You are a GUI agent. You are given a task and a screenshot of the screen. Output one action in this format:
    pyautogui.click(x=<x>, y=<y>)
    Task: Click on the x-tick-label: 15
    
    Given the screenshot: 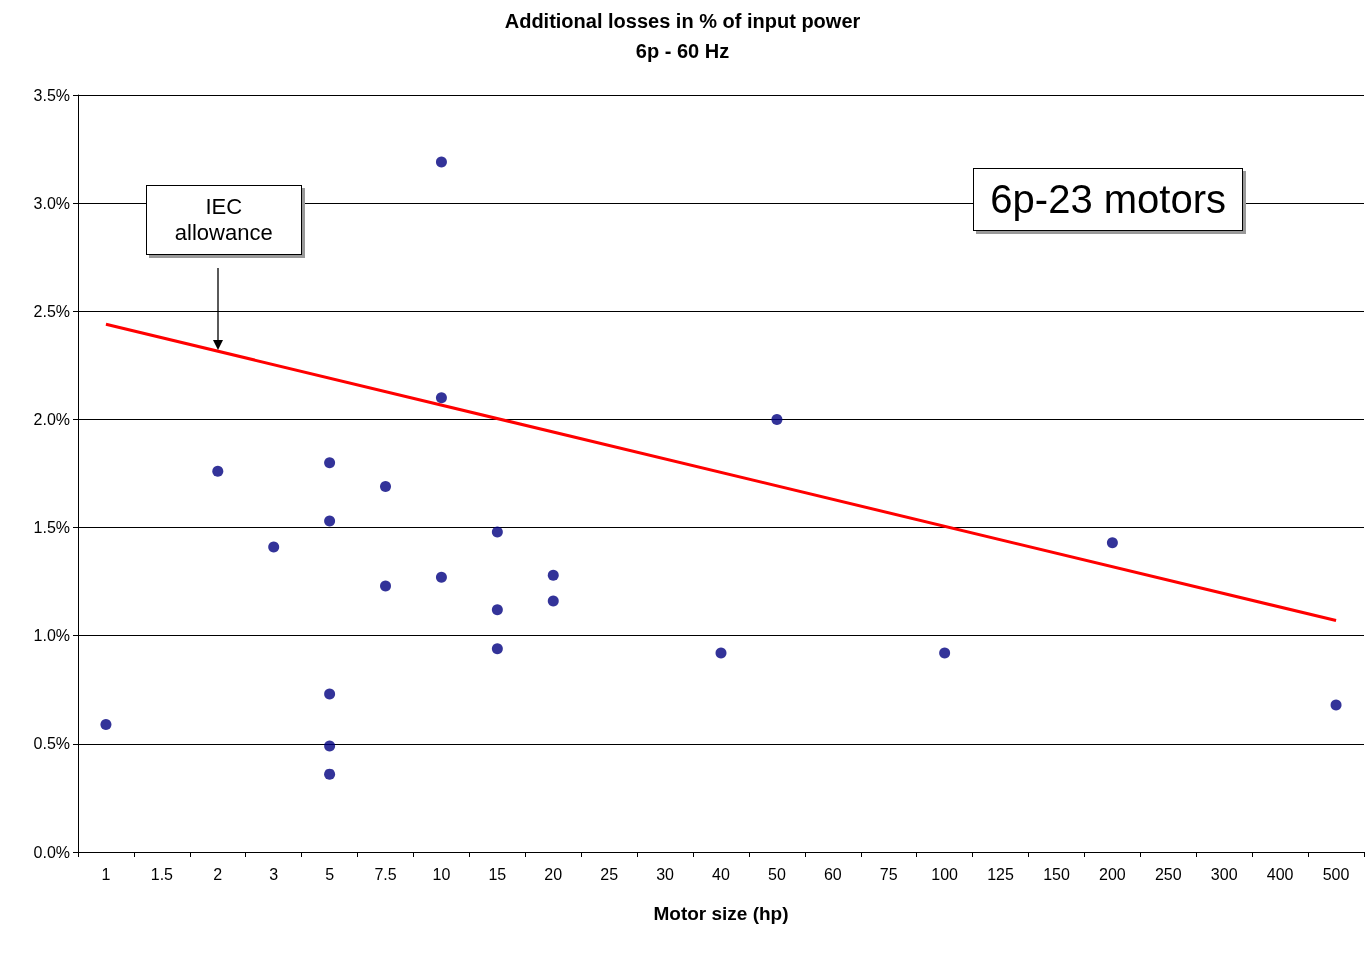 What is the action you would take?
    pyautogui.click(x=497, y=874)
    